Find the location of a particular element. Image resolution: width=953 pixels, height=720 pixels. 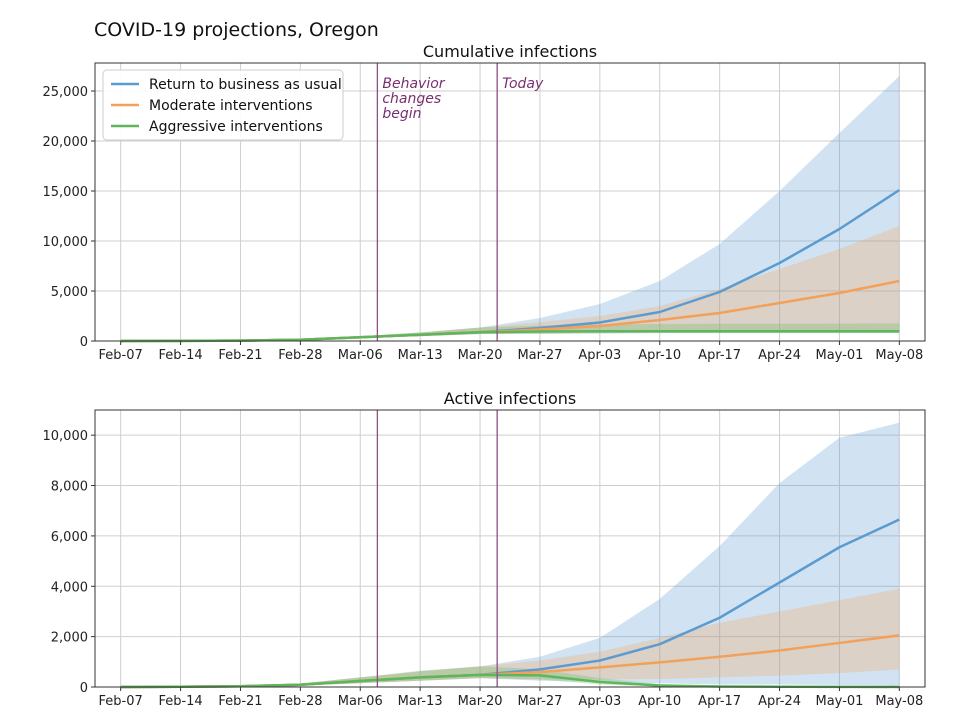

annotation-label-behavior: Behavior is located at coordinates (413, 84).